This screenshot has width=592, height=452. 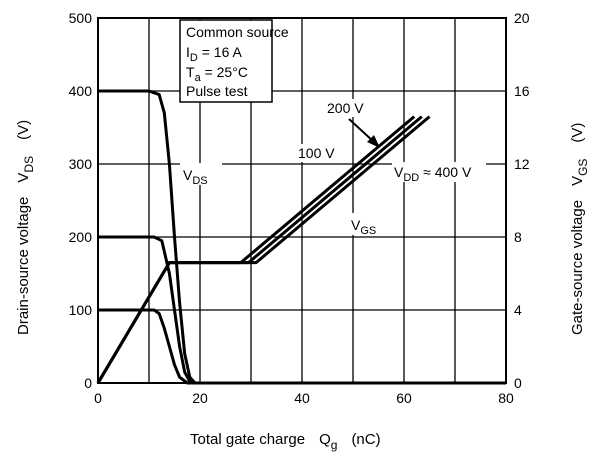 What do you see at coordinates (81, 91) in the screenshot?
I see `y-left-tick-label: 400` at bounding box center [81, 91].